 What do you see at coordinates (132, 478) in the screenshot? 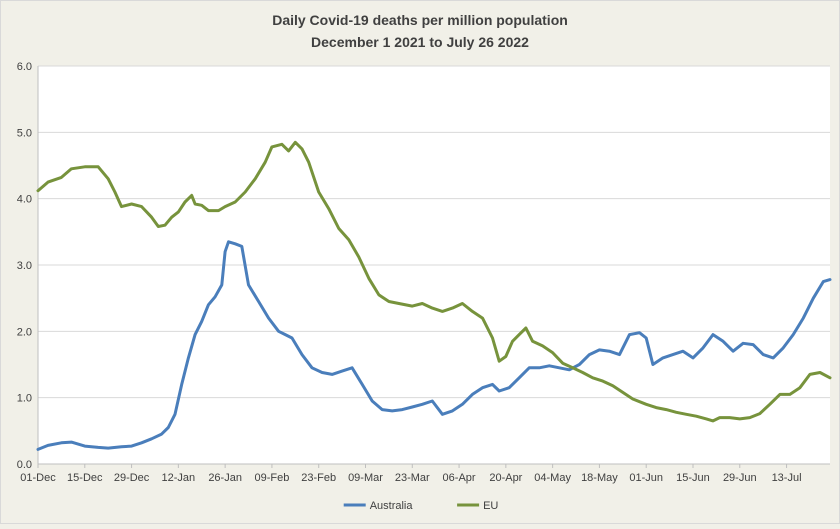
I see `x-tick-label: 29-Dec` at bounding box center [132, 478].